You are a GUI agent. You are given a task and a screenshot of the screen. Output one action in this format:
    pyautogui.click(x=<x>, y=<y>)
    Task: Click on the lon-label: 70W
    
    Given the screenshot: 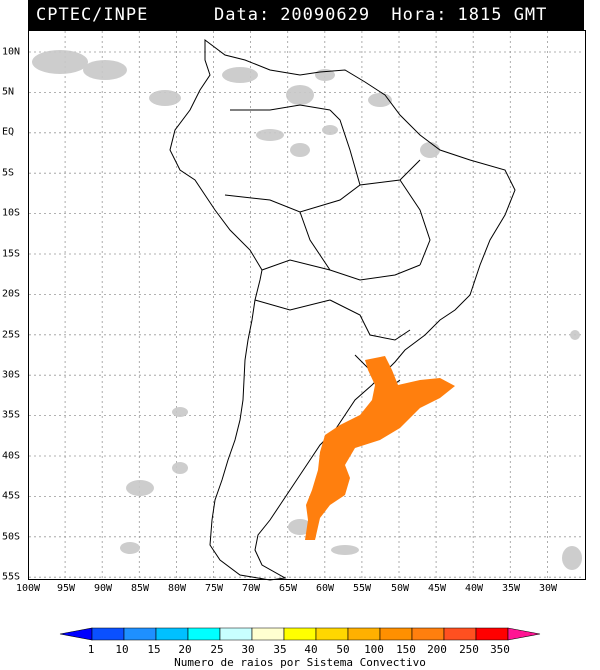 What is the action you would take?
    pyautogui.click(x=251, y=588)
    